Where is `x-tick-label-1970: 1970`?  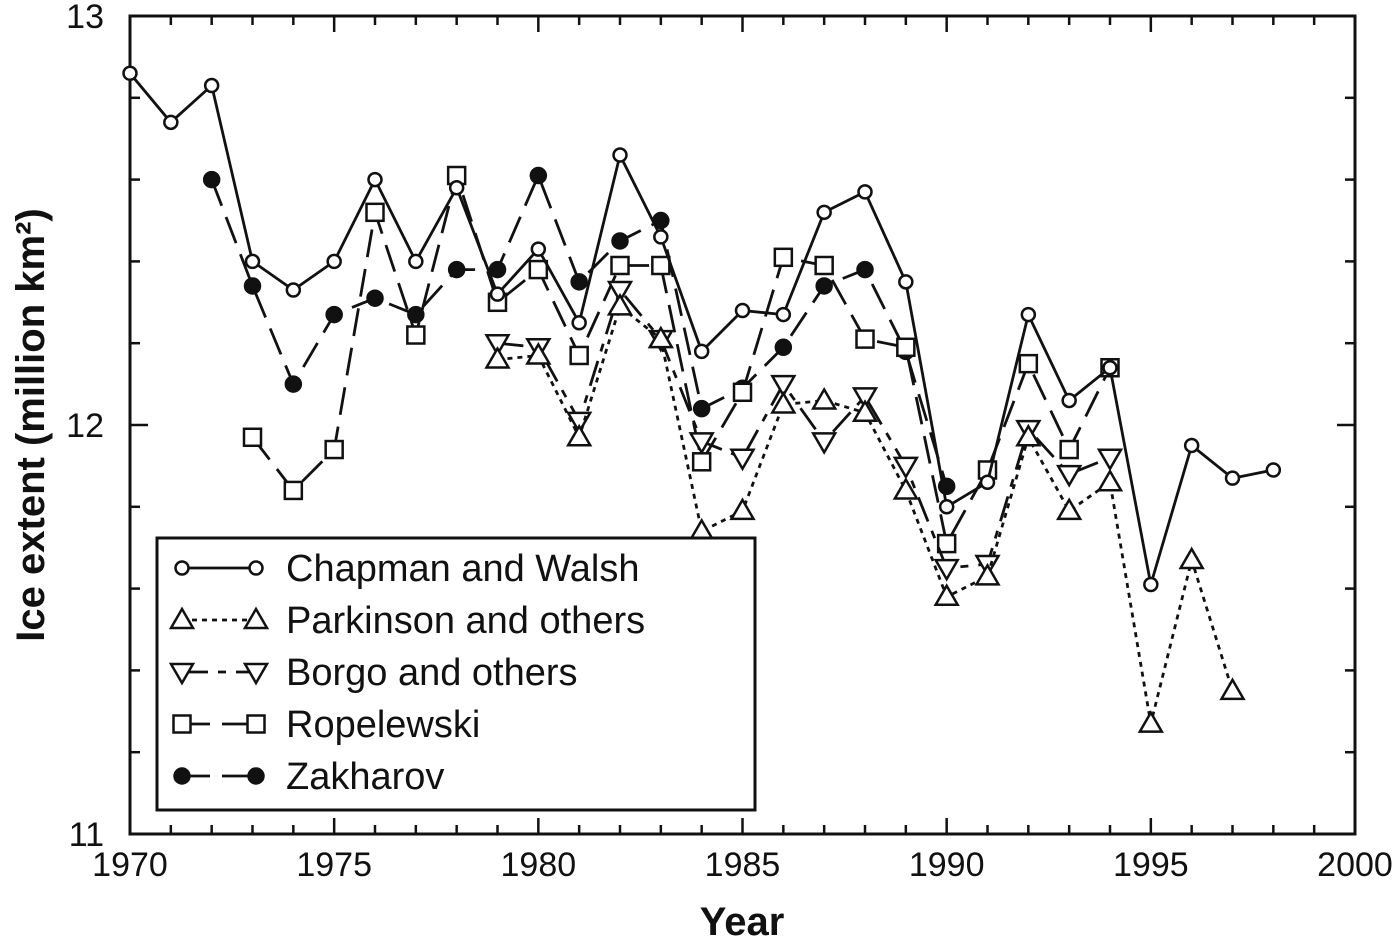
x-tick-label-1970: 1970 is located at coordinates (130, 865).